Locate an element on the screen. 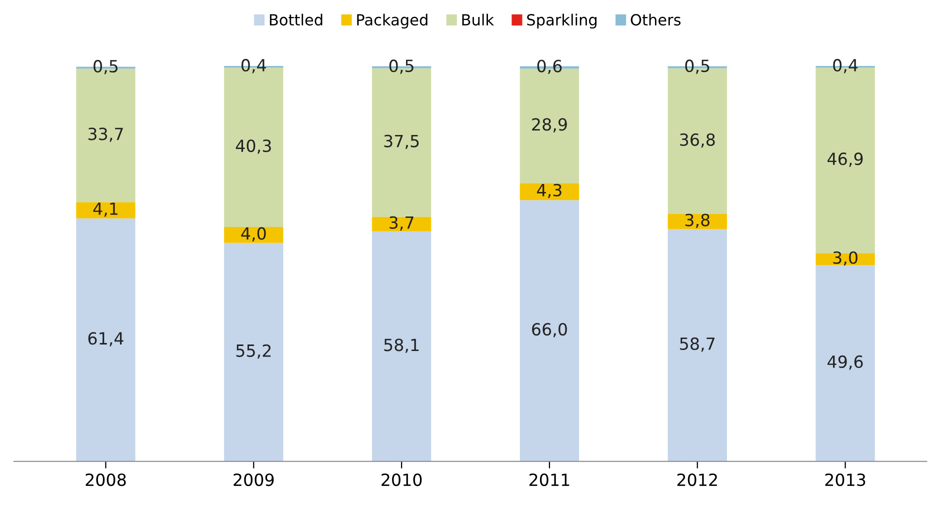 The image size is (936, 507). data-label: 28,9 is located at coordinates (549, 125).